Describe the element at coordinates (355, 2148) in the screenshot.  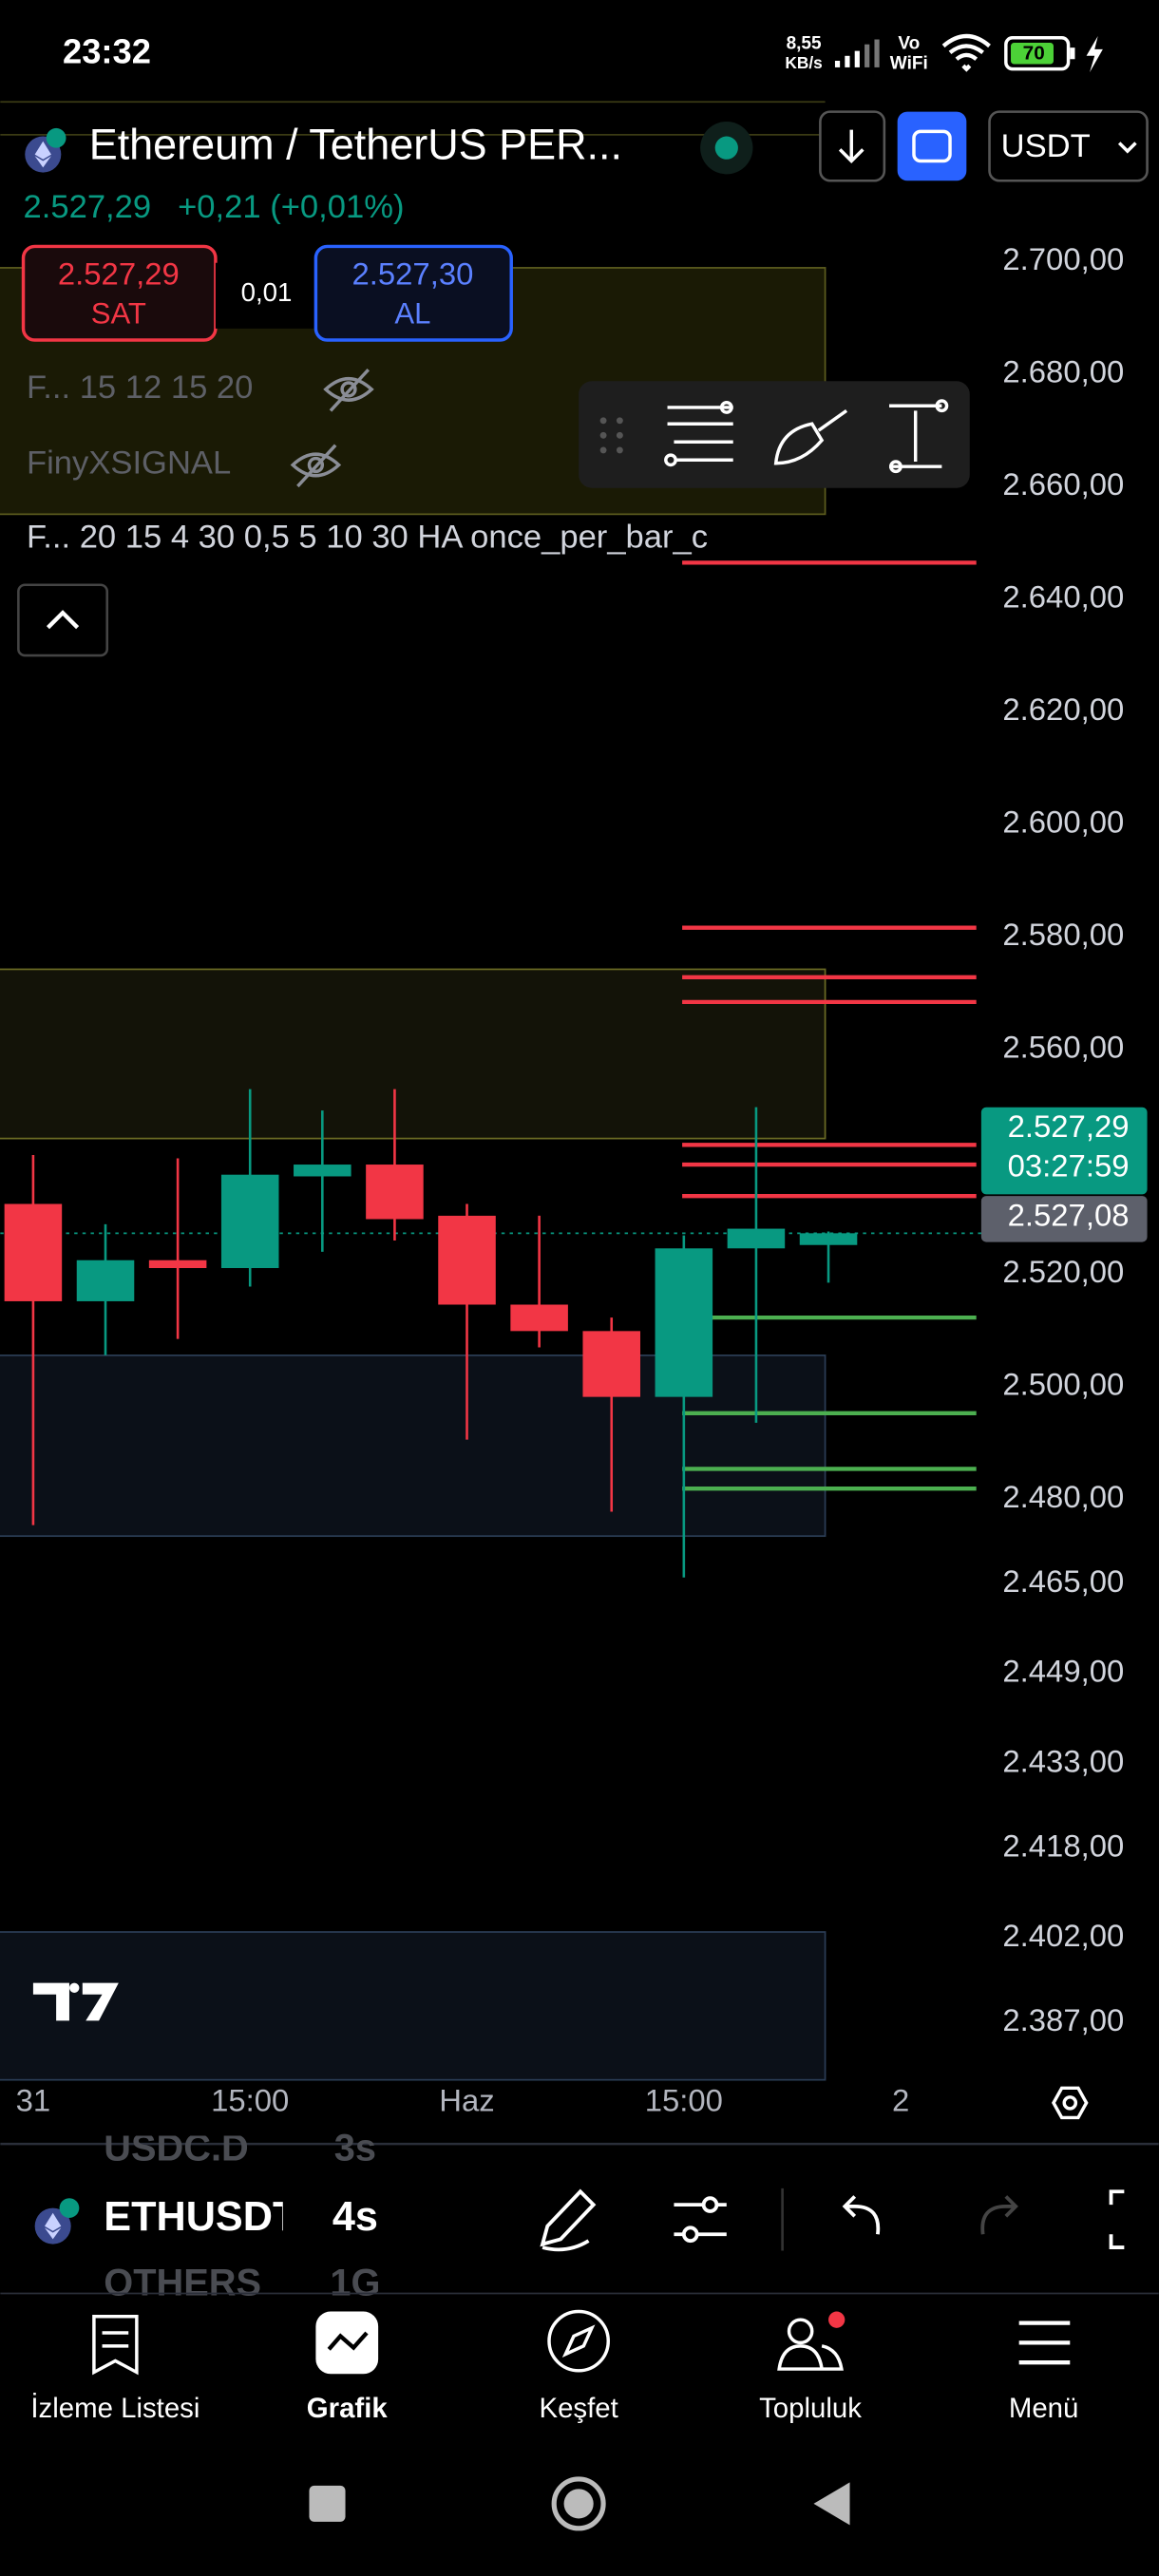
I see `prev-interval: 3s` at that location.